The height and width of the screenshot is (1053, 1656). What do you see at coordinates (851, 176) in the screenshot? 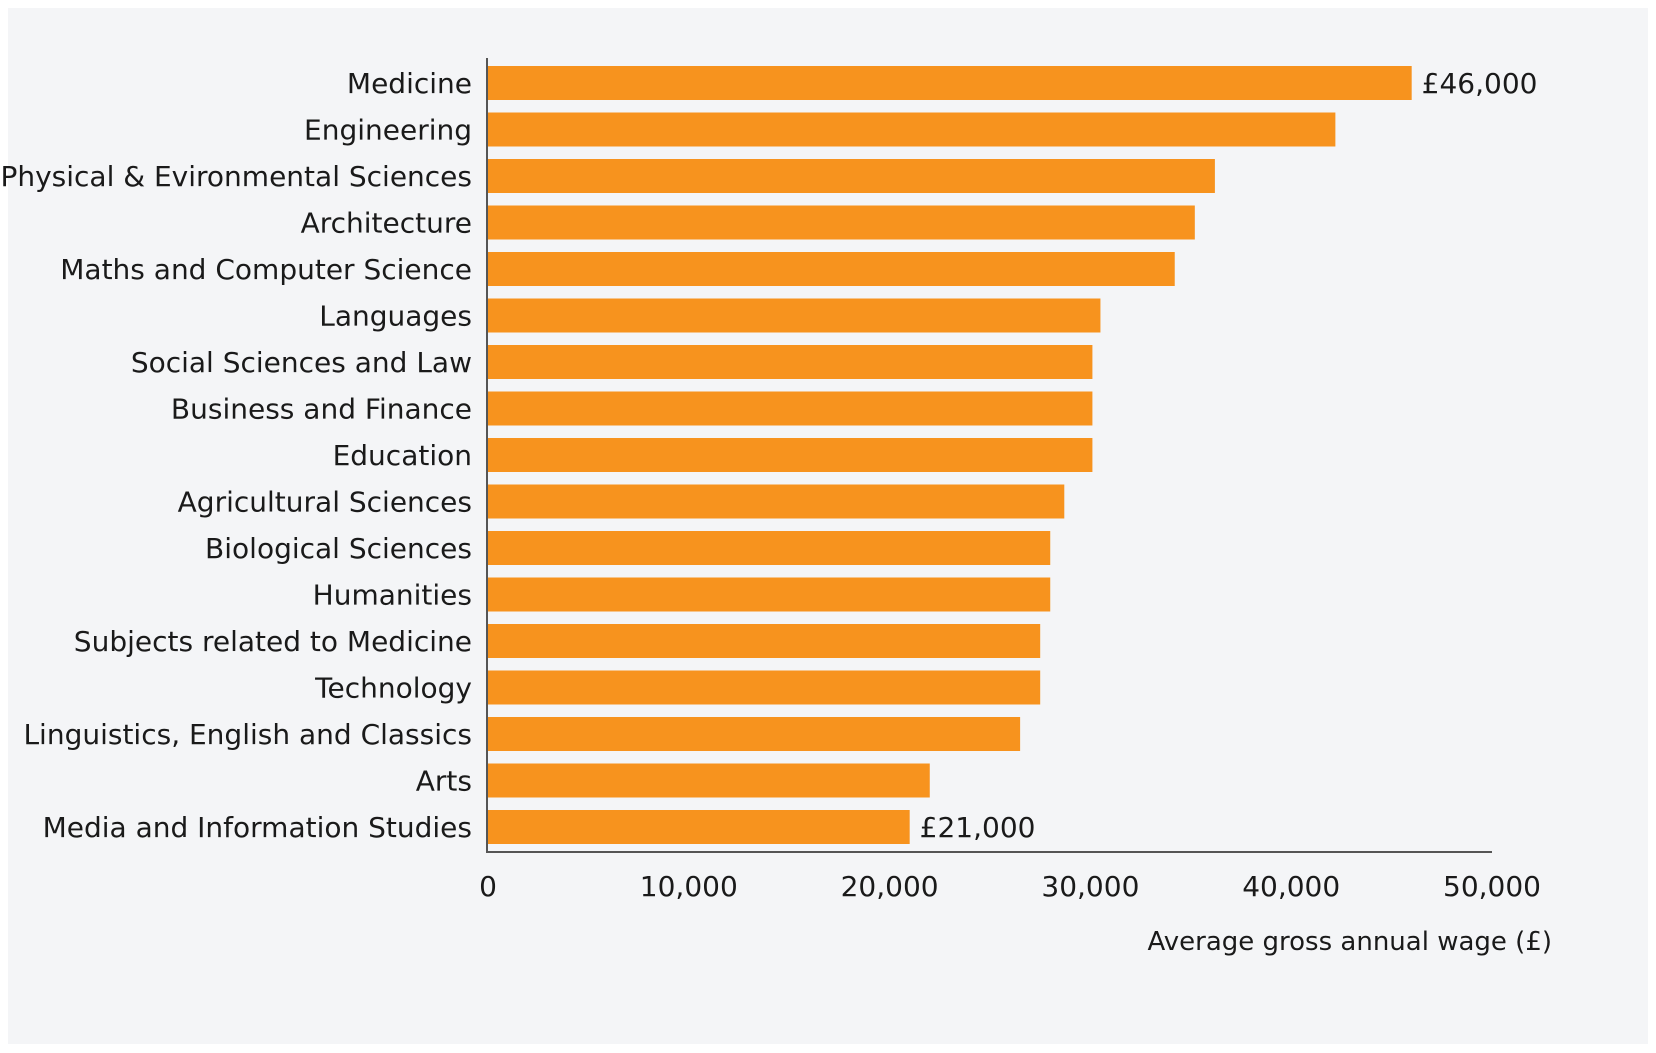
I see `bar-physical-and-evironmental-sciences` at bounding box center [851, 176].